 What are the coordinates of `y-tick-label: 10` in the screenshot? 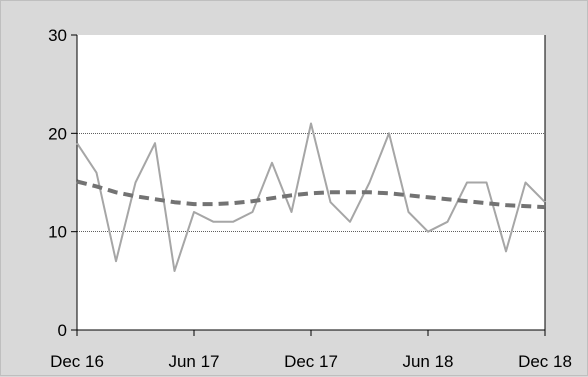 It's located at (57, 232).